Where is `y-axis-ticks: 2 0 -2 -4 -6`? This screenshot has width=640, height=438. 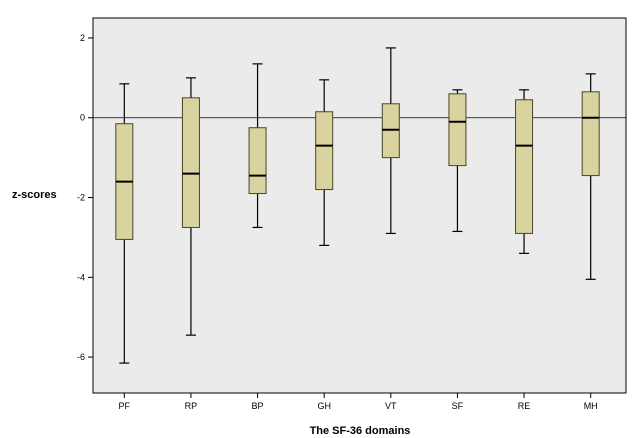
y-axis-ticks: 2 0 -2 -4 -6 is located at coordinates (85, 197).